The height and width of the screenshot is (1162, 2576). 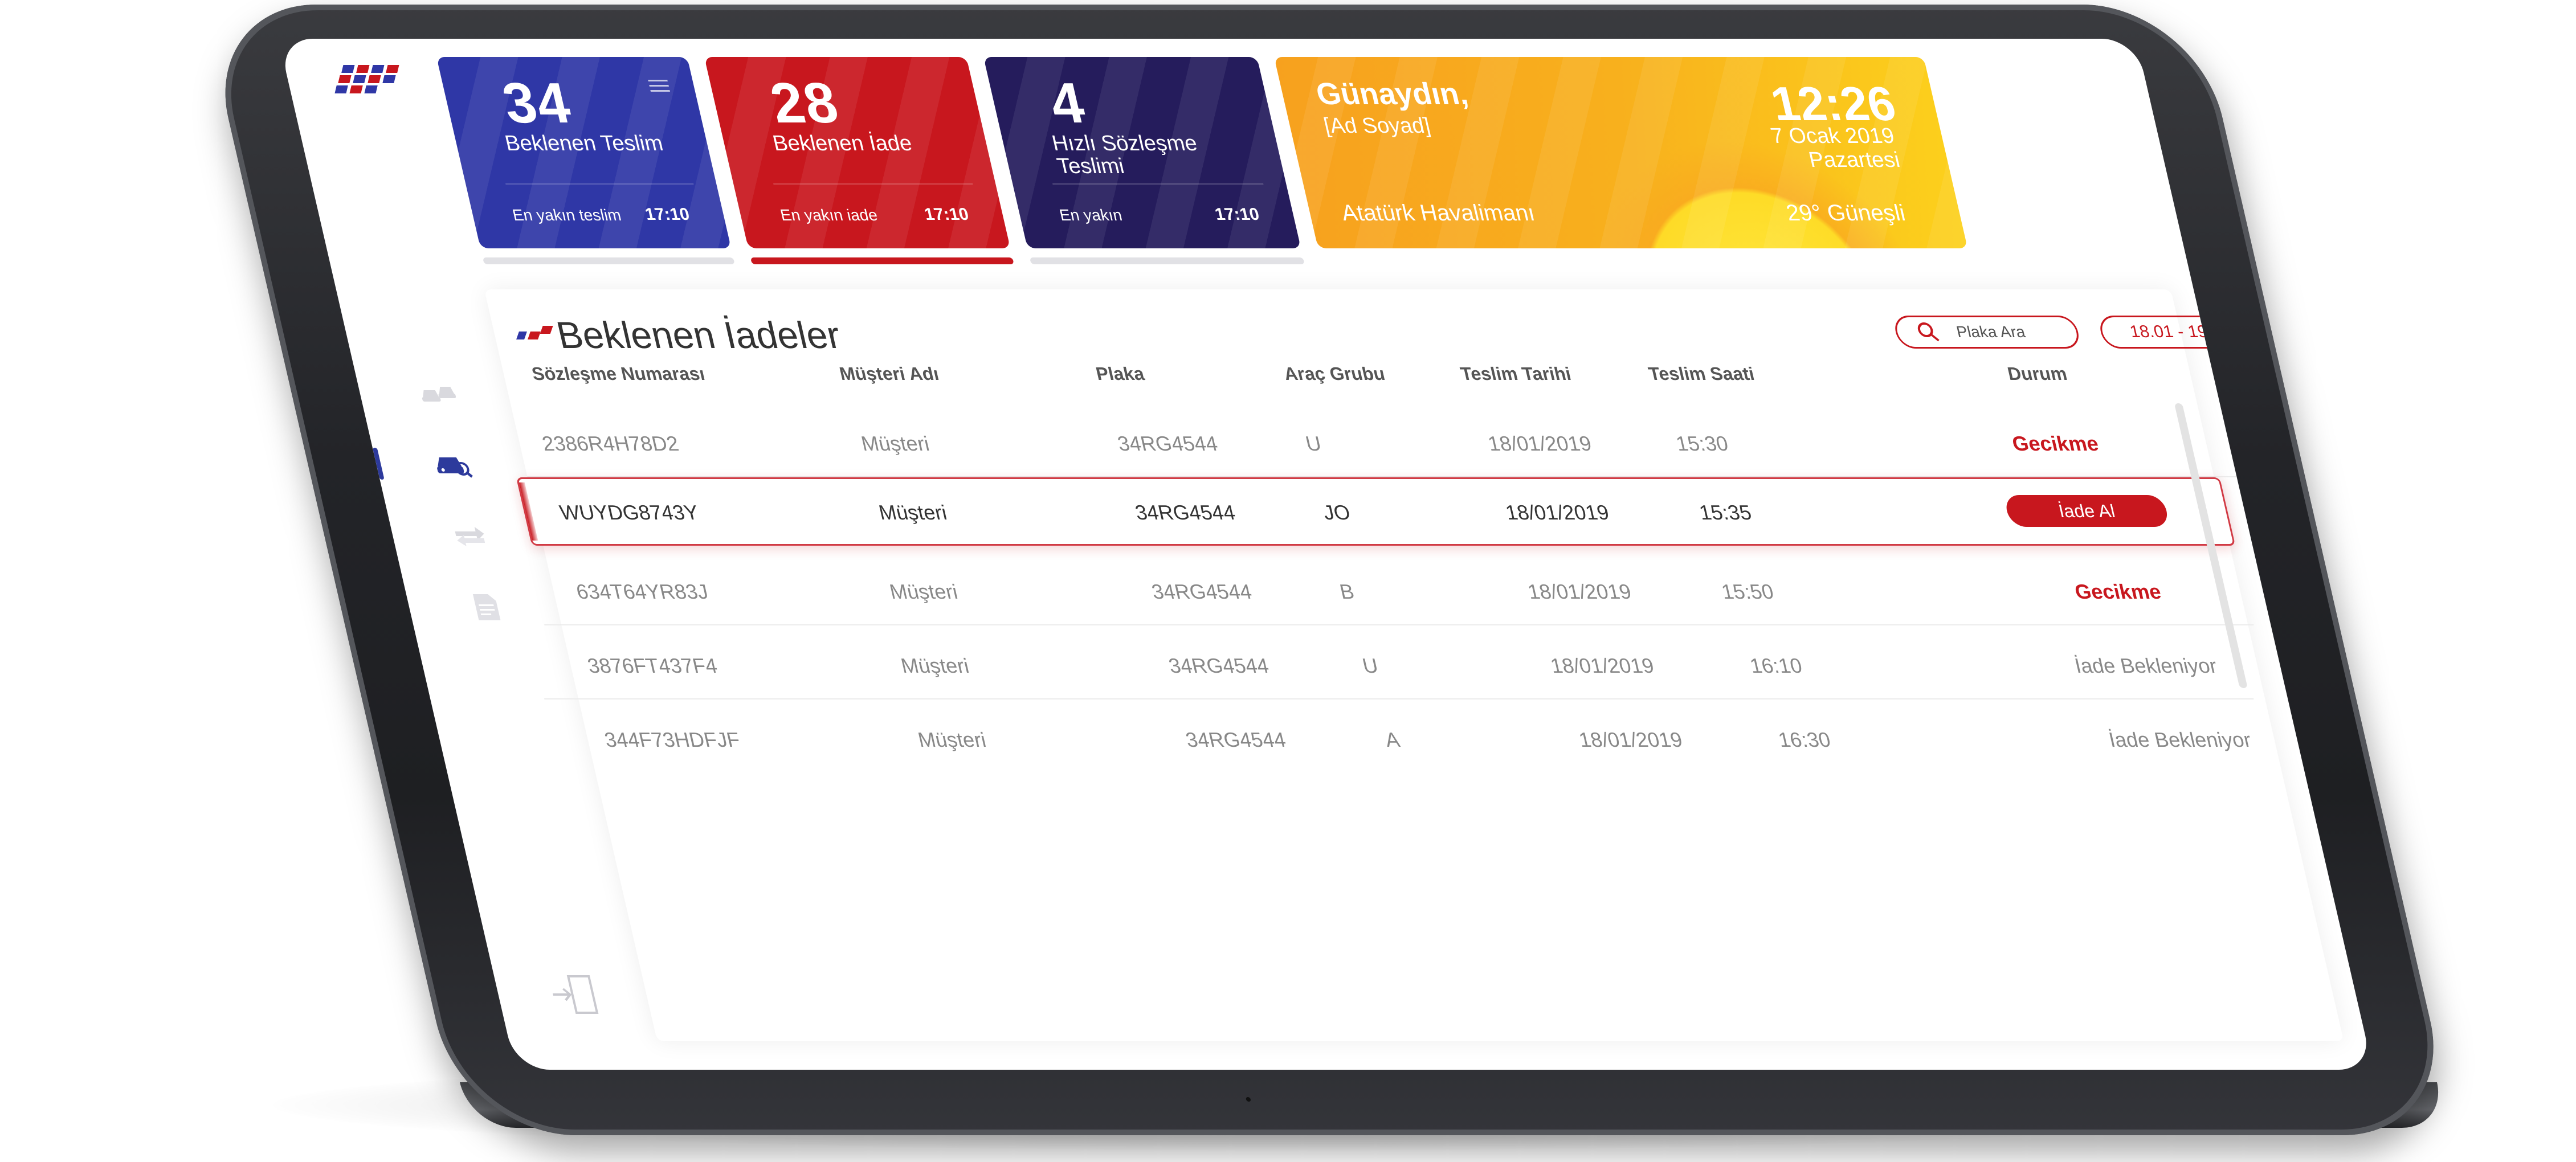 What do you see at coordinates (1701, 373) in the screenshot?
I see `column-header: Teslim Saati` at bounding box center [1701, 373].